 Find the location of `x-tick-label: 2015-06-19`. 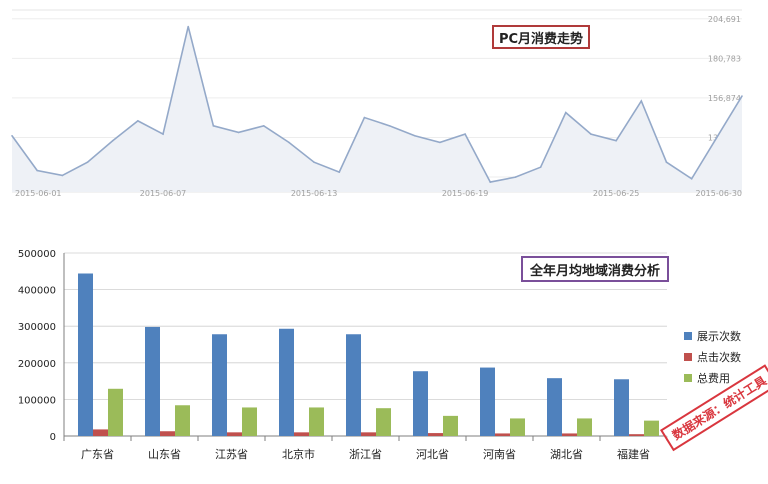

x-tick-label: 2015-06-19 is located at coordinates (465, 193).